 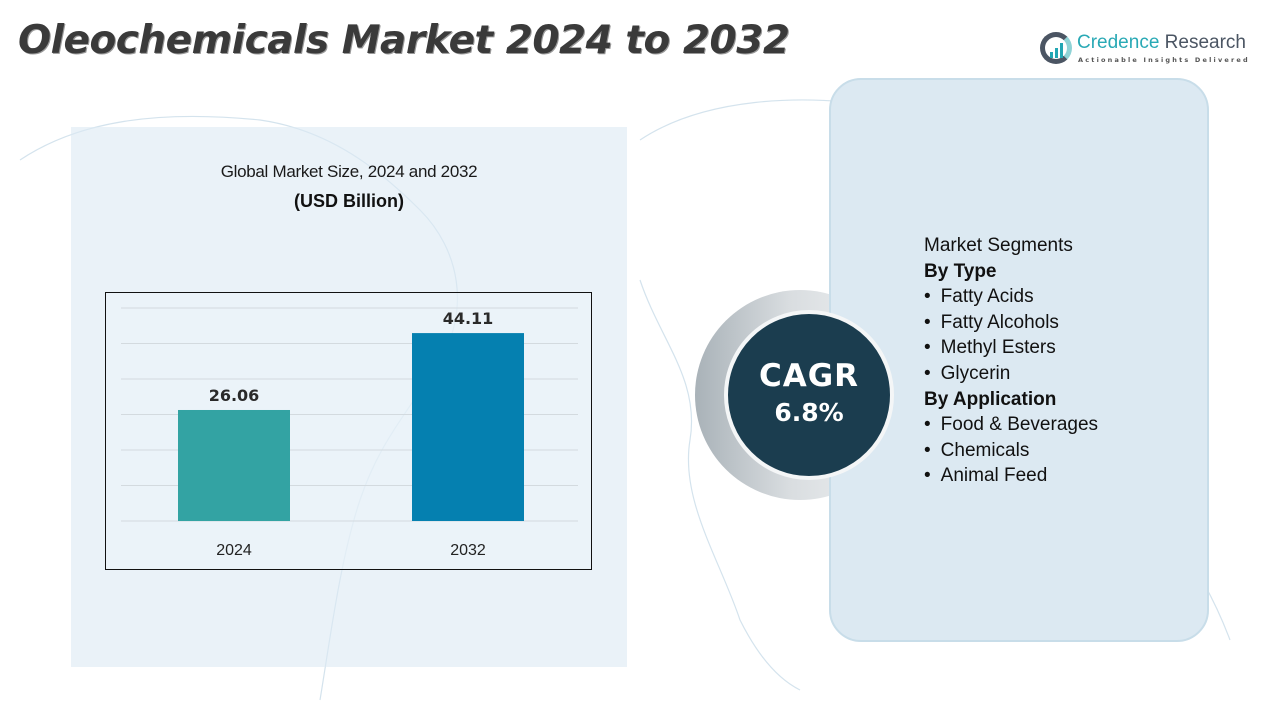 I want to click on logo-tagline: Actionable Insights Delivered, so click(x=1164, y=60).